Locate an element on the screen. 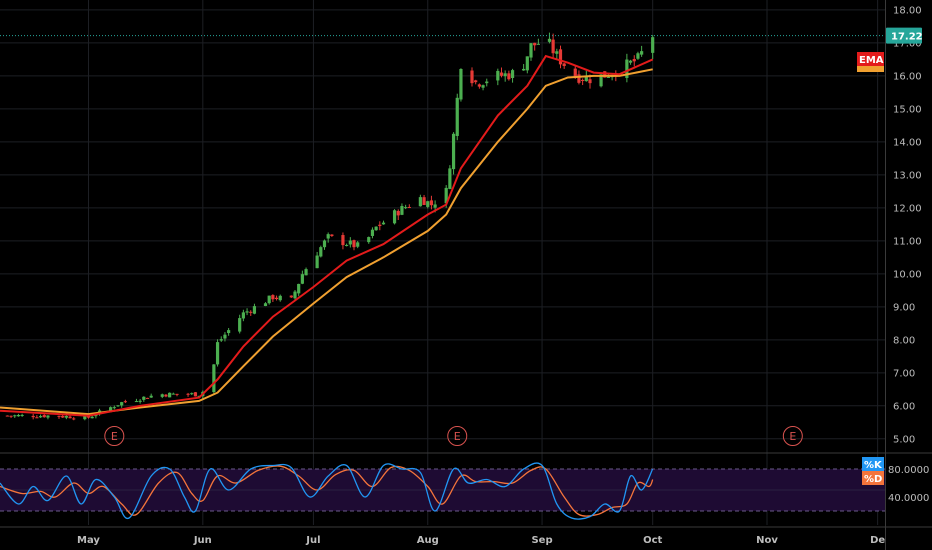 This screenshot has height=550, width=932. stochastic-pane is located at coordinates (442, 491).